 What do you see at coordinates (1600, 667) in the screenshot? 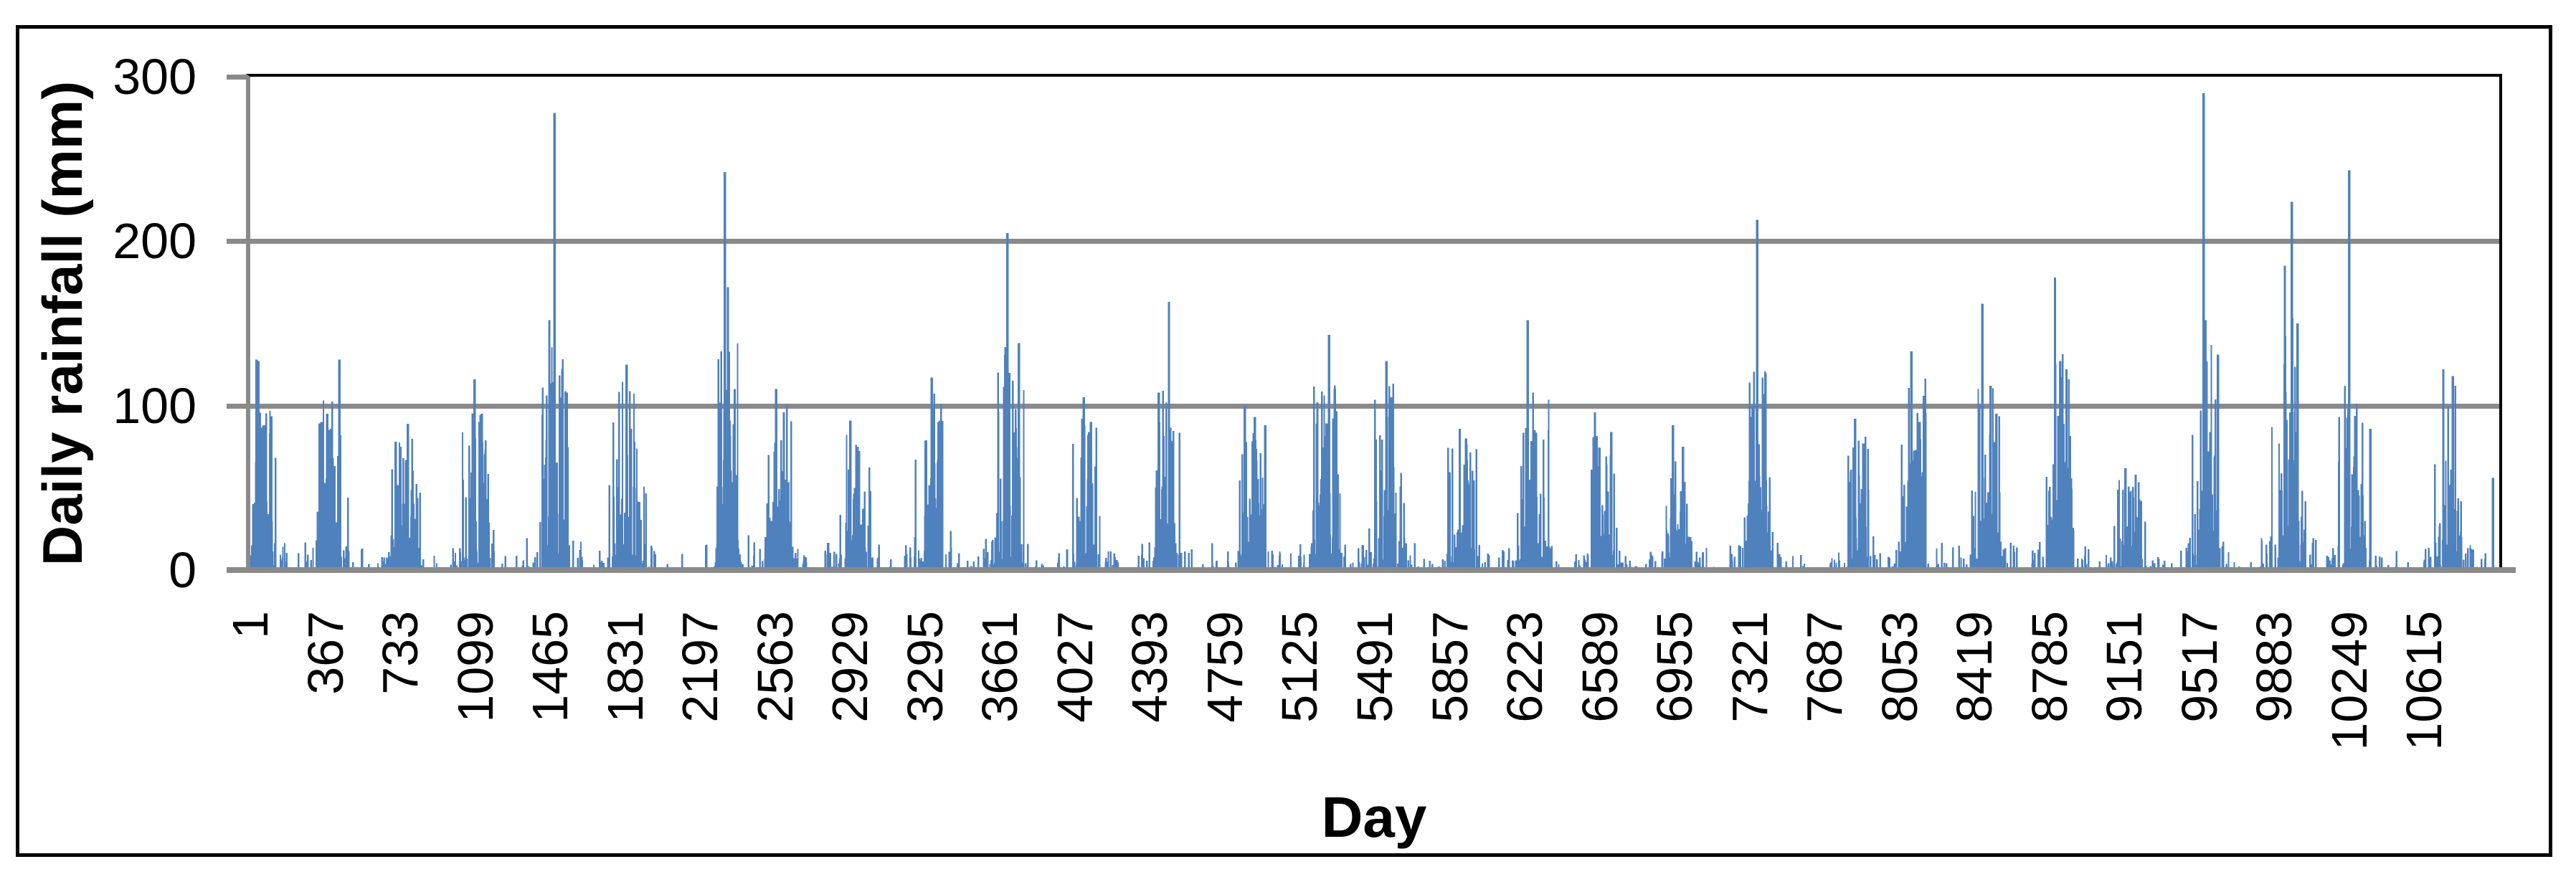
I see `x-tick-label: 6589` at bounding box center [1600, 667].